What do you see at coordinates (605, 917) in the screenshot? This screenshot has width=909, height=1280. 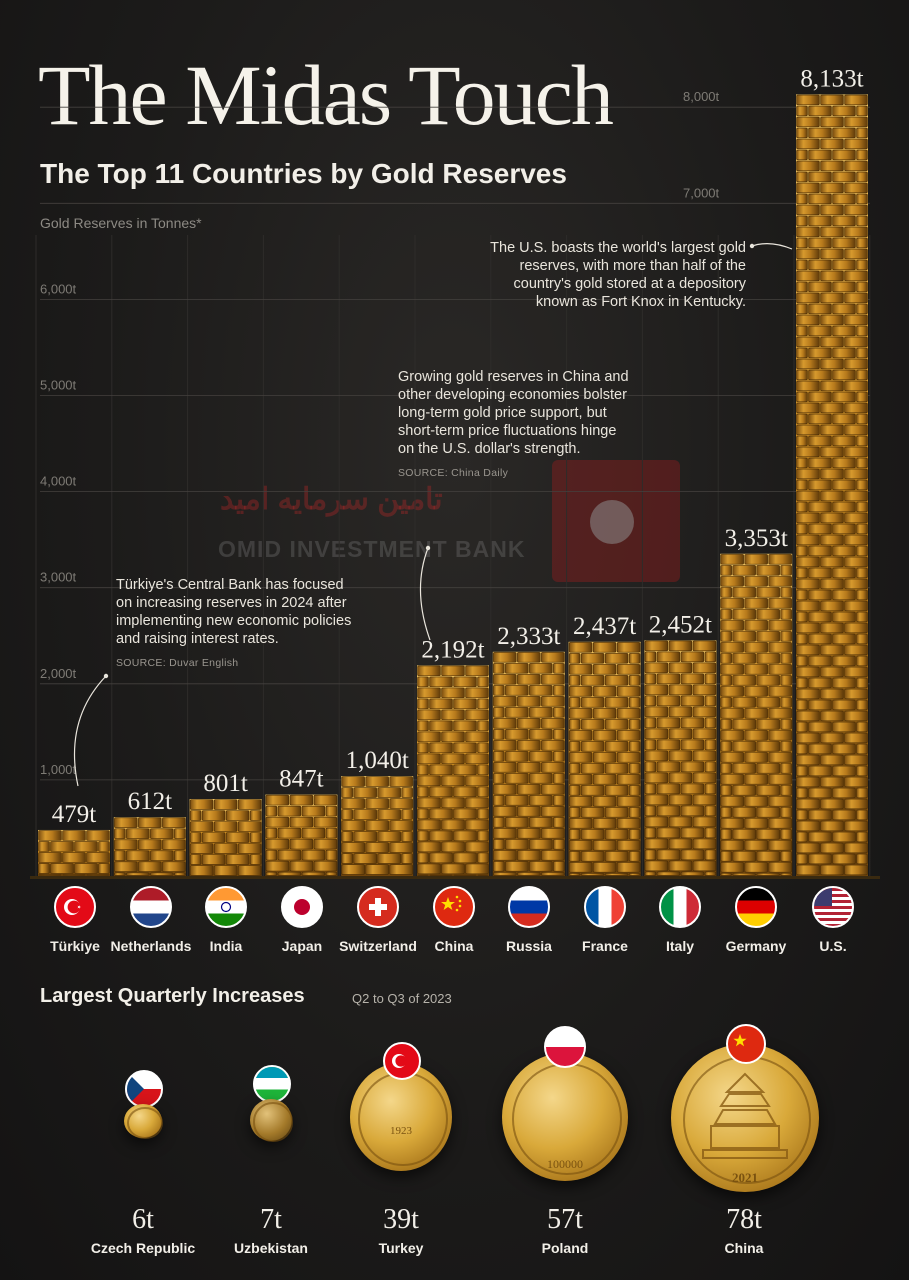 I see `flag-item-france: France` at bounding box center [605, 917].